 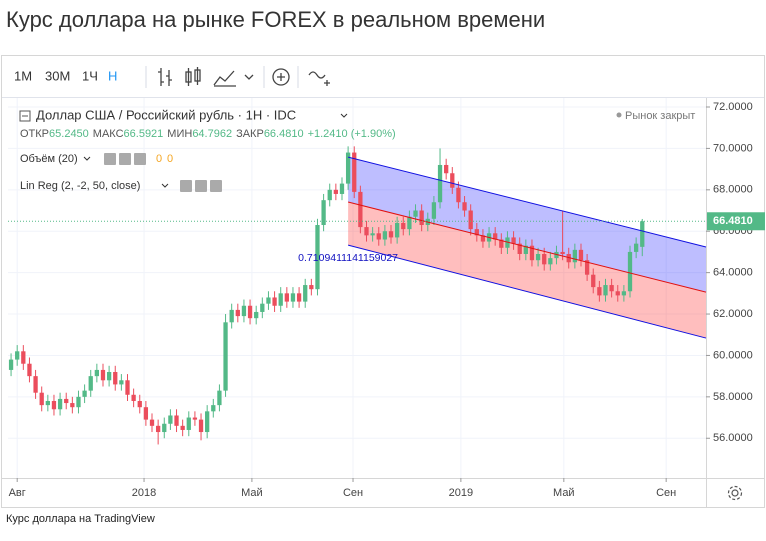 I want to click on regression-middle, so click(x=527, y=247).